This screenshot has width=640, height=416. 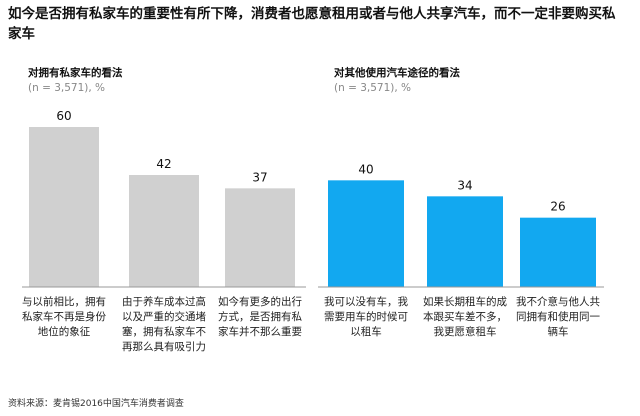 What do you see at coordinates (96, 404) in the screenshot?
I see `source-note: 资料来源：麦肯锡2016中国汽车消费者调查` at bounding box center [96, 404].